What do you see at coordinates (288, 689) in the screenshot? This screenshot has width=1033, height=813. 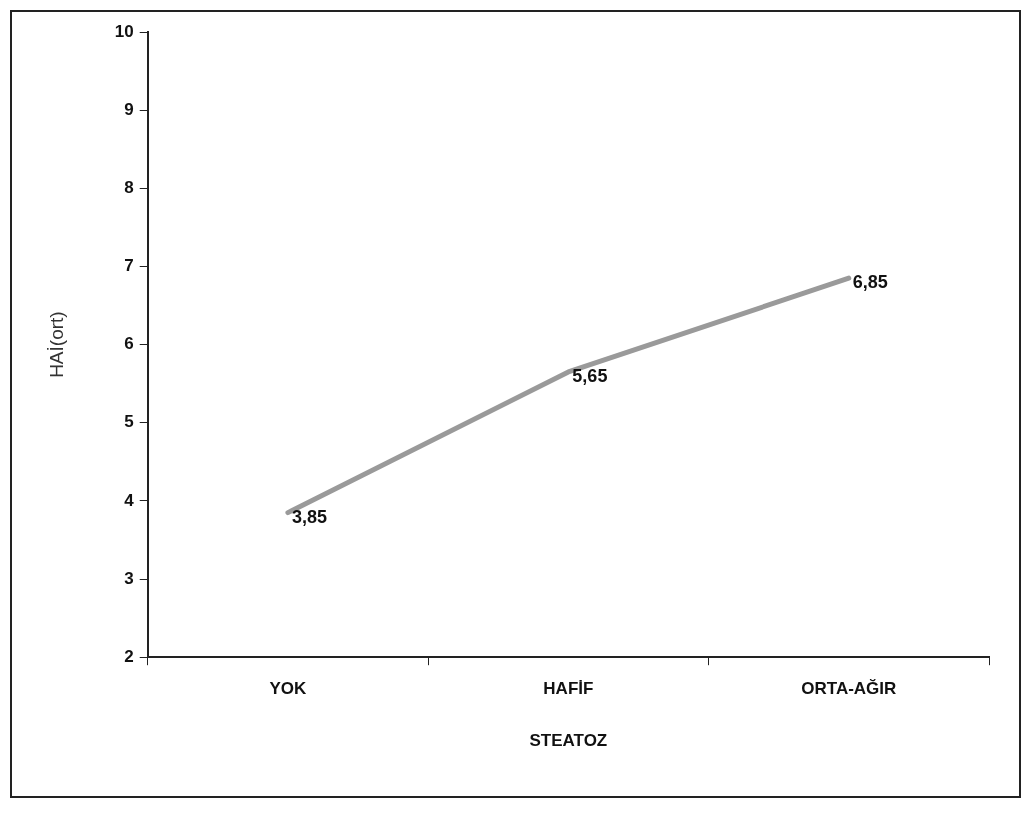 I see `x-tick-label: YOK` at bounding box center [288, 689].